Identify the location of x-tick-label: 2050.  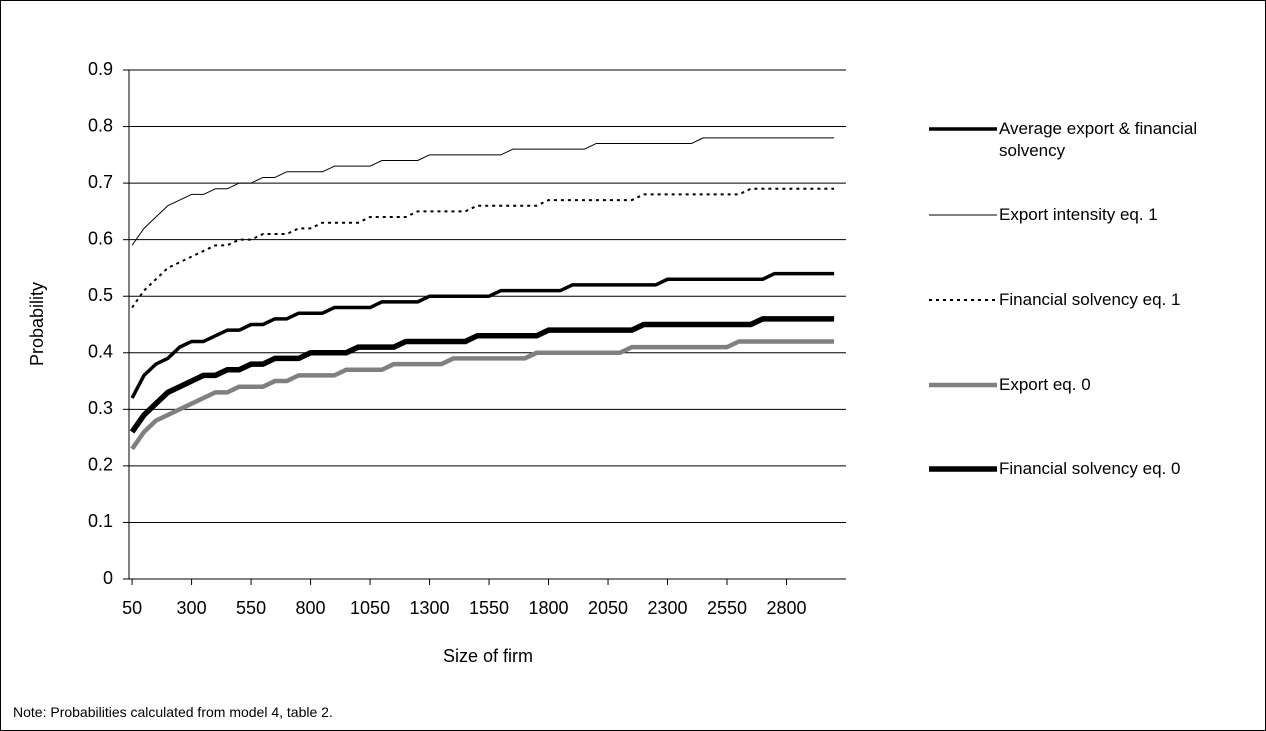
(608, 608).